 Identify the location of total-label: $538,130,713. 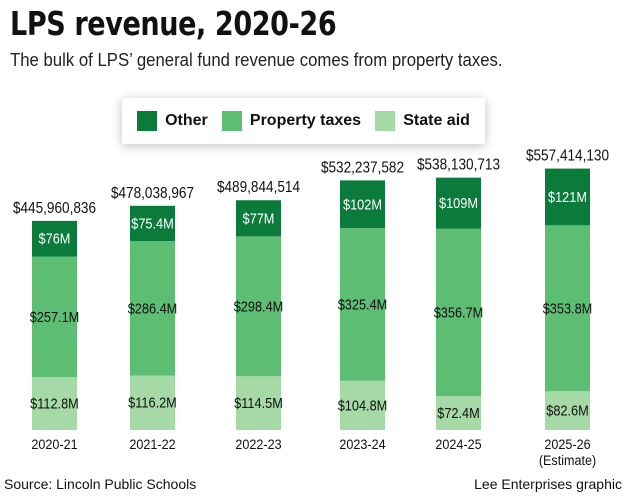
(458, 165).